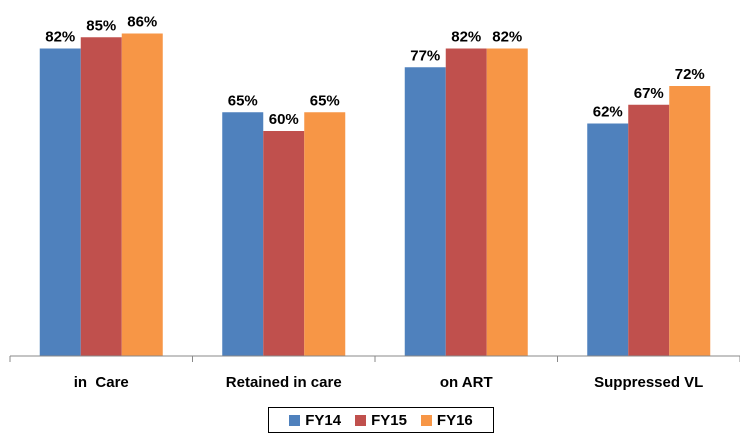 This screenshot has height=445, width=740. What do you see at coordinates (454, 420) in the screenshot?
I see `legend-label: FY16` at bounding box center [454, 420].